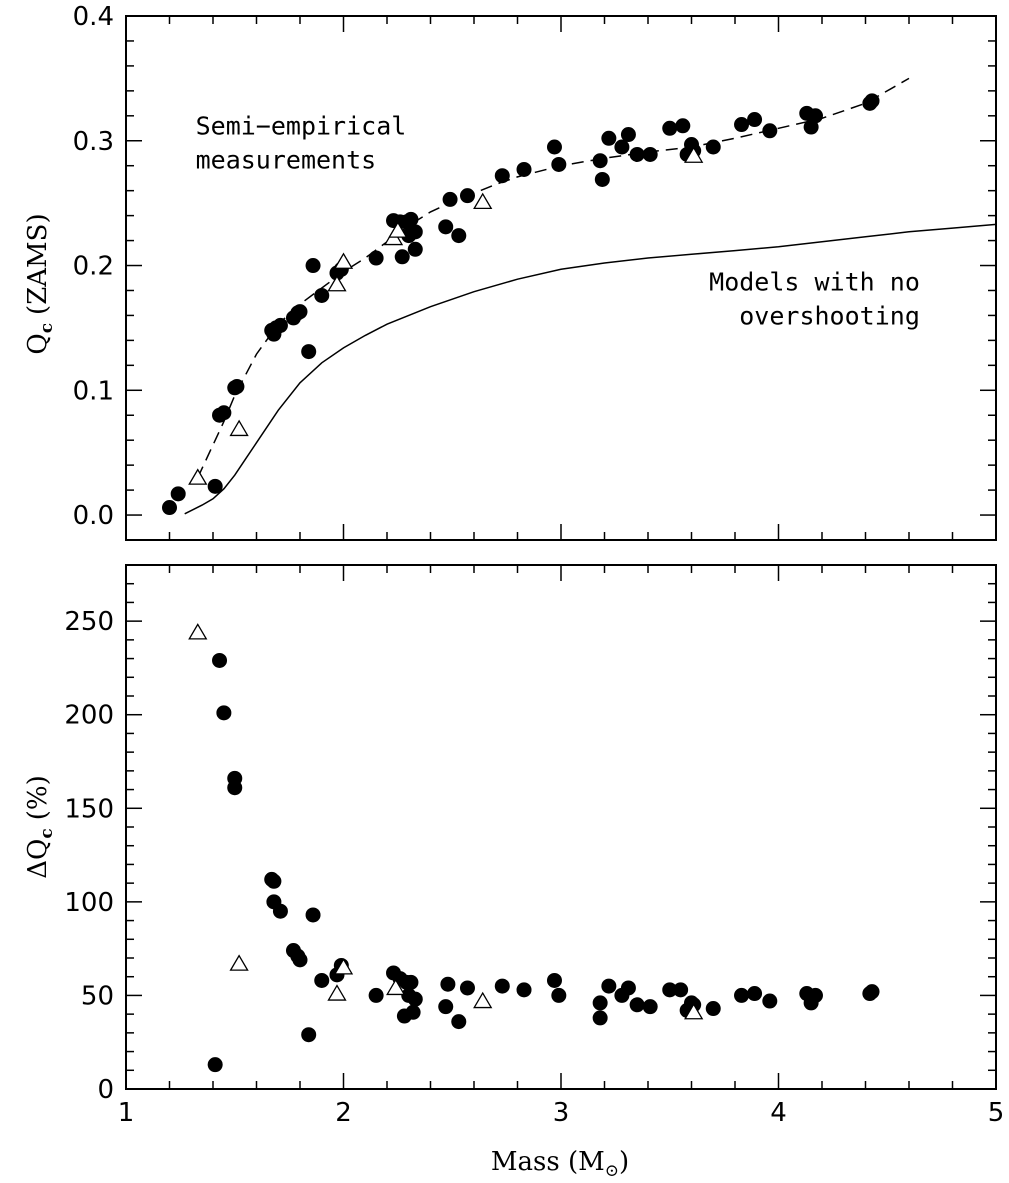  Describe the element at coordinates (93, 17) in the screenshot. I see `y-tick-label: 0.4` at that location.